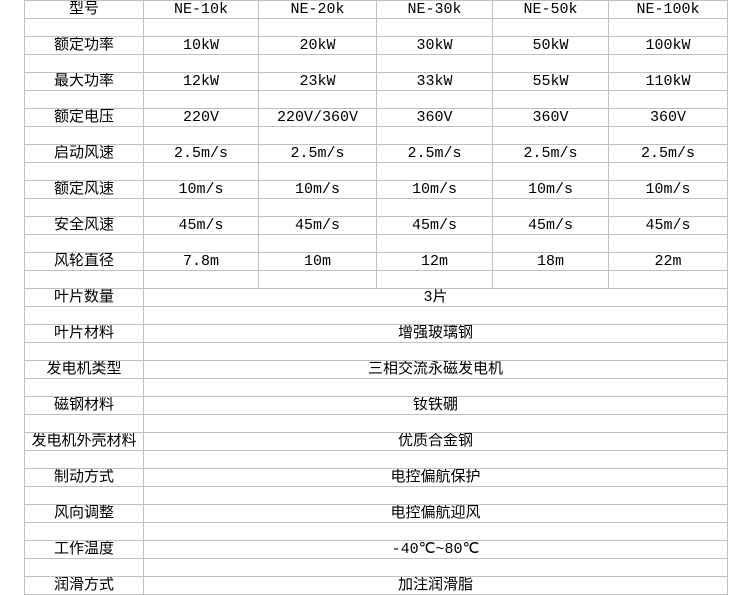 The width and height of the screenshot is (750, 595). I want to click on header-model-cell: NE-30k, so click(434, 9).